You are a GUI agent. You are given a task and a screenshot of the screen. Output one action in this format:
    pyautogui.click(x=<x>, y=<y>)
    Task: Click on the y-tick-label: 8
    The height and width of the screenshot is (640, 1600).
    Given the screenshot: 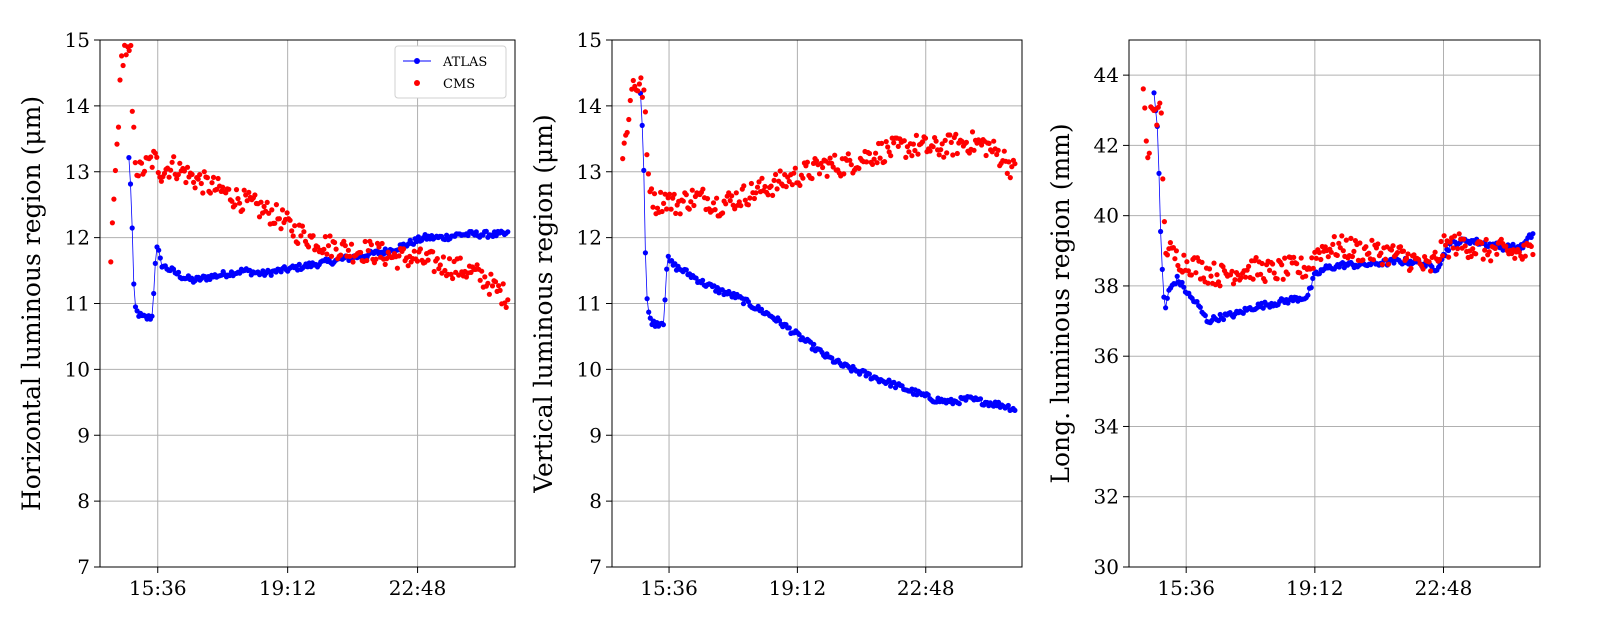 What is the action you would take?
    pyautogui.click(x=595, y=501)
    